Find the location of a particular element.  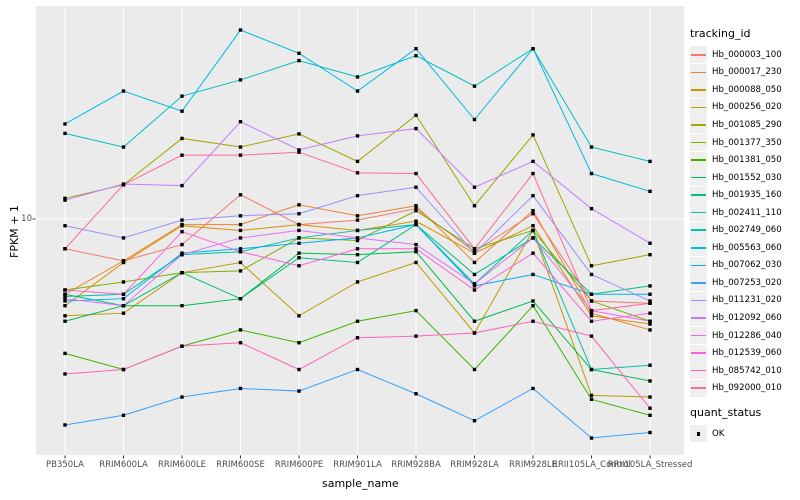

legend-title-tracking-id: tracking_id is located at coordinates (720, 33).